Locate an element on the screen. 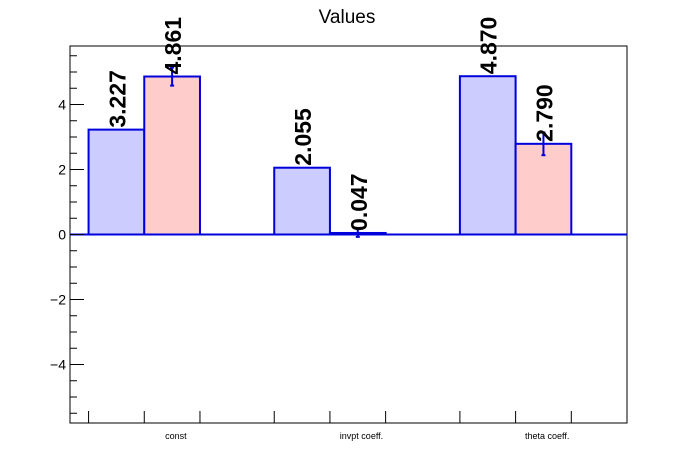  bar-s2-theta-coeff is located at coordinates (543, 189).